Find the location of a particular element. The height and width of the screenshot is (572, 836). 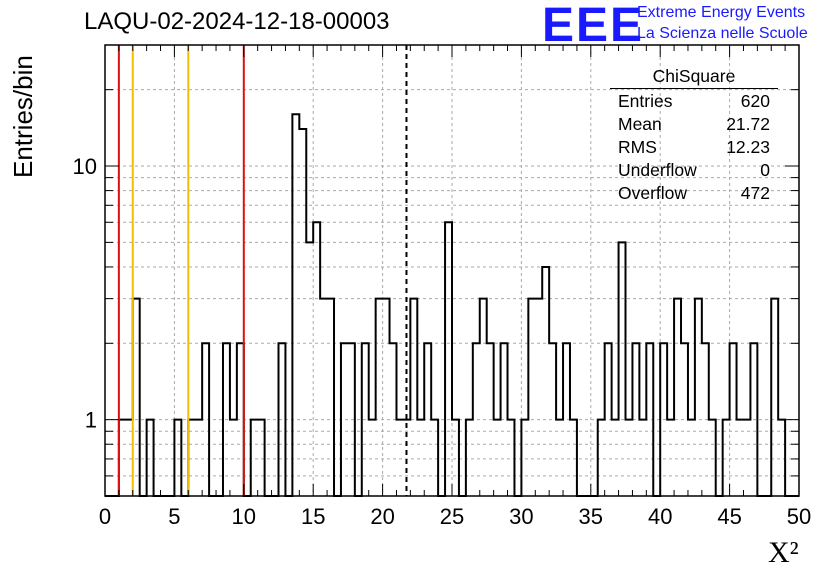

stats-value: 472 is located at coordinates (755, 193).